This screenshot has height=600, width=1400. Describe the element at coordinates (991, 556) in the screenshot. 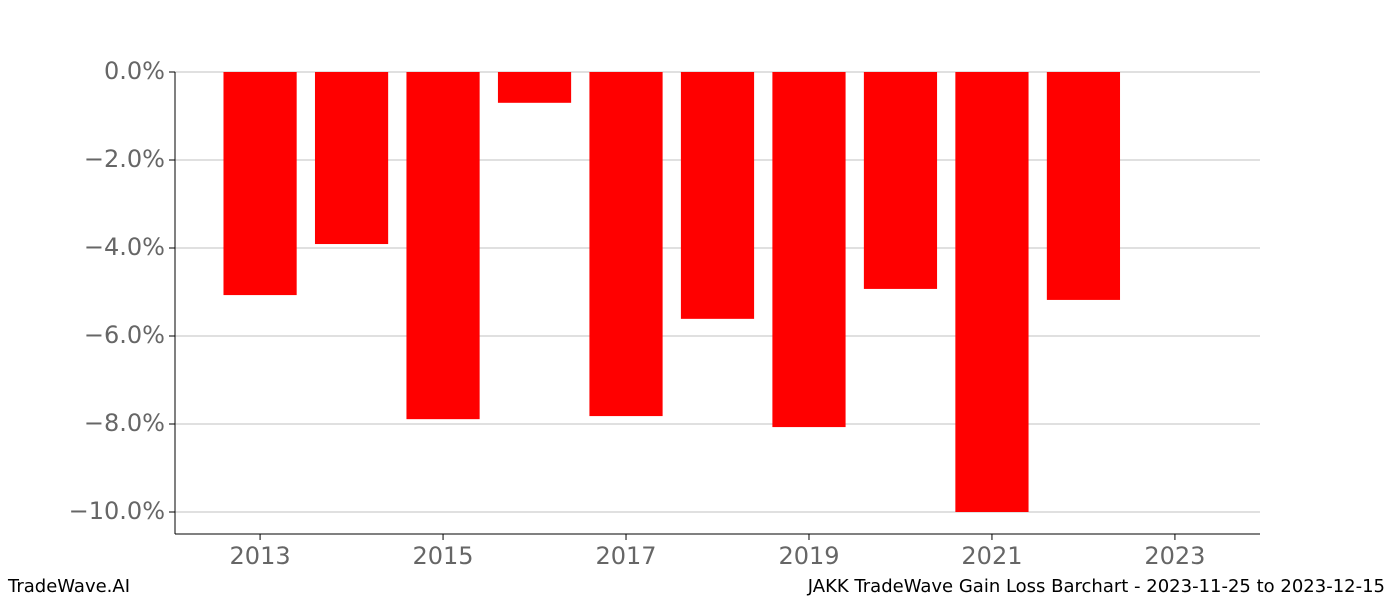

I see `x-tick-label: 2021` at that location.